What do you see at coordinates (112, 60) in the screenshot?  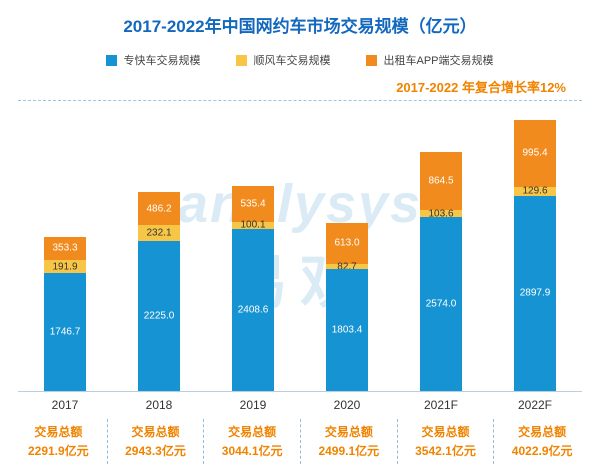 I see `legend-swatch-blue-icon` at bounding box center [112, 60].